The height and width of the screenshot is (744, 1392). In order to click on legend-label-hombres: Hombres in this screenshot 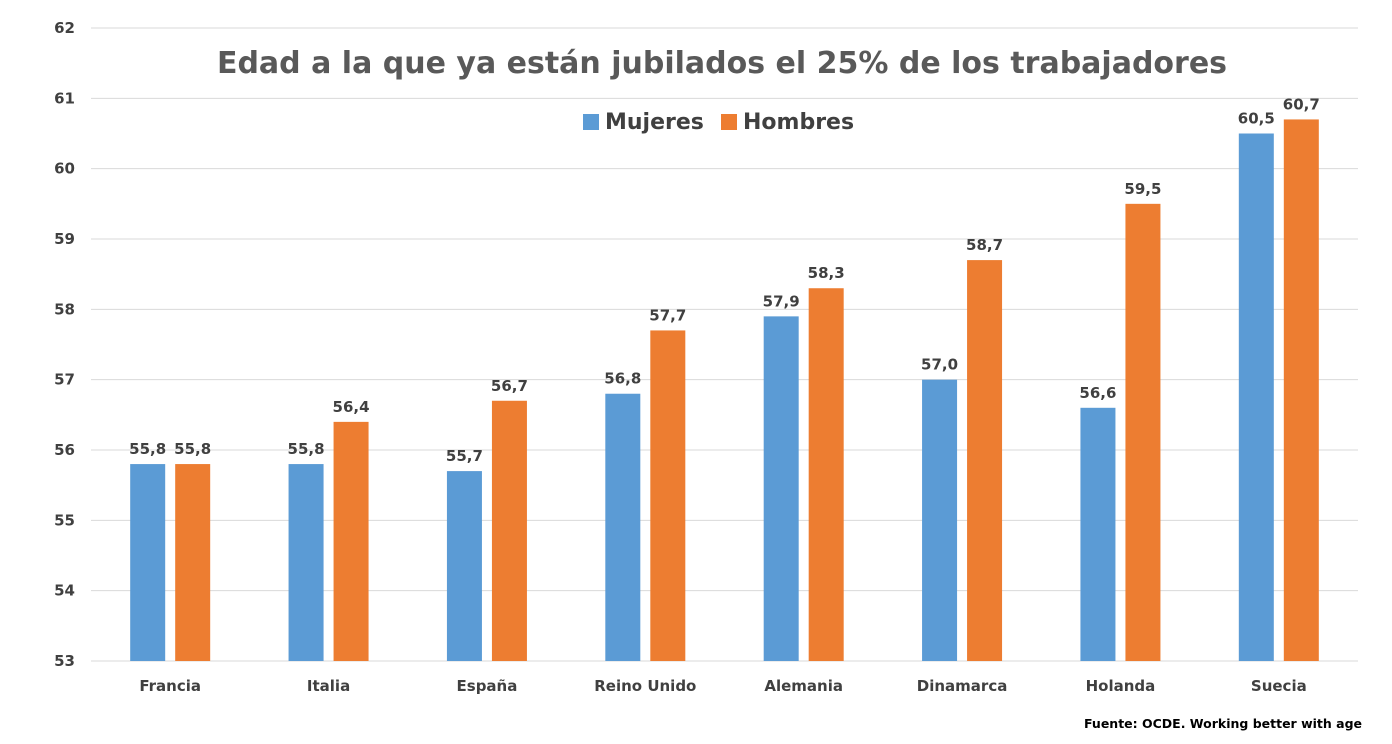, I will do `click(798, 122)`.